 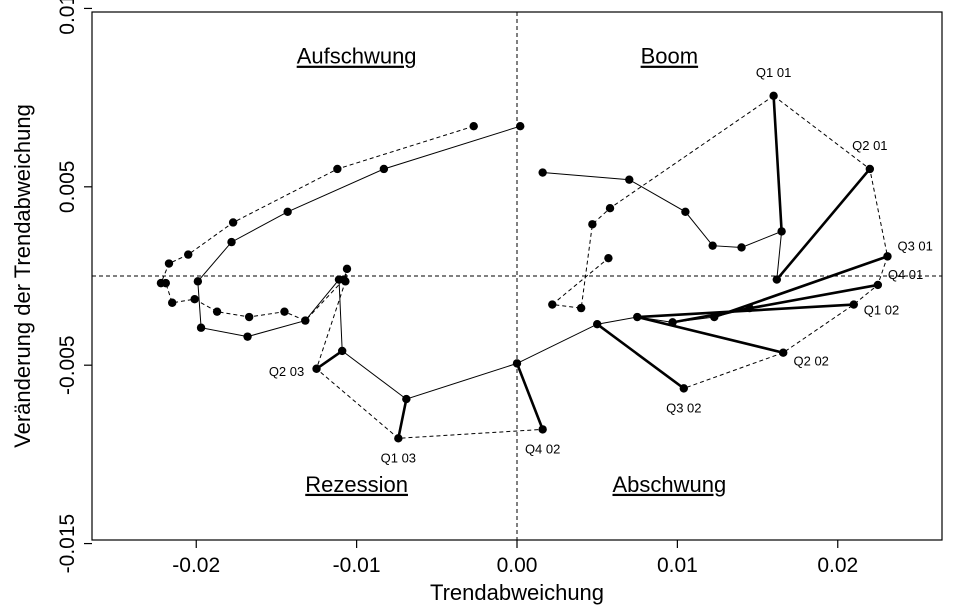 I want to click on point-label: Q4 02, so click(x=542, y=448).